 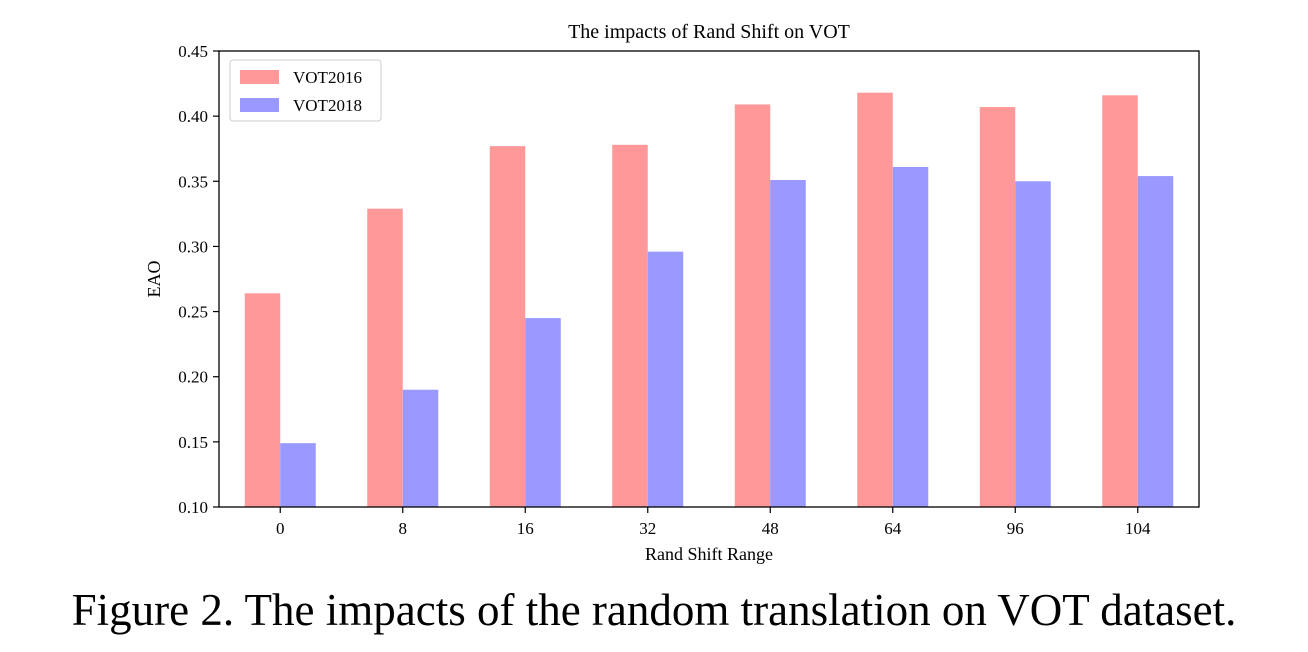 What do you see at coordinates (154, 279) in the screenshot?
I see `y-axis-label: EAO` at bounding box center [154, 279].